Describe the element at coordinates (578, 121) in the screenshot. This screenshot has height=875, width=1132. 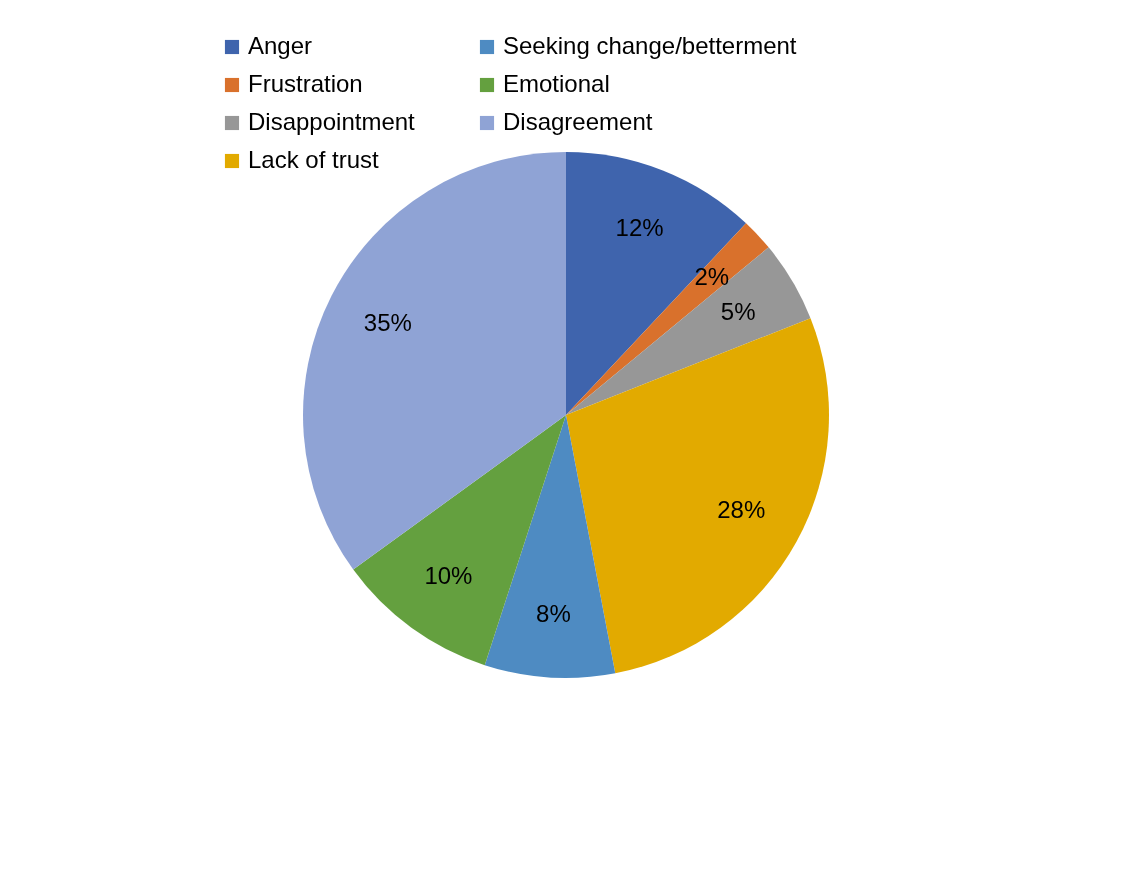
I see `legend-label: Disagreement` at that location.